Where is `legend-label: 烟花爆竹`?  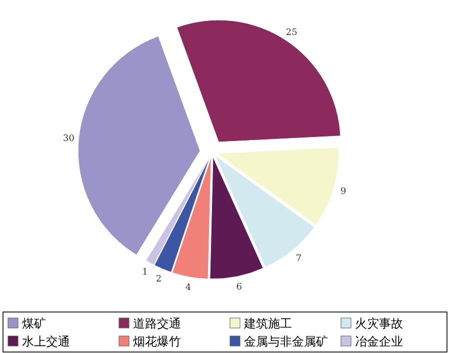 legend-label: 烟花爆竹 is located at coordinates (157, 341).